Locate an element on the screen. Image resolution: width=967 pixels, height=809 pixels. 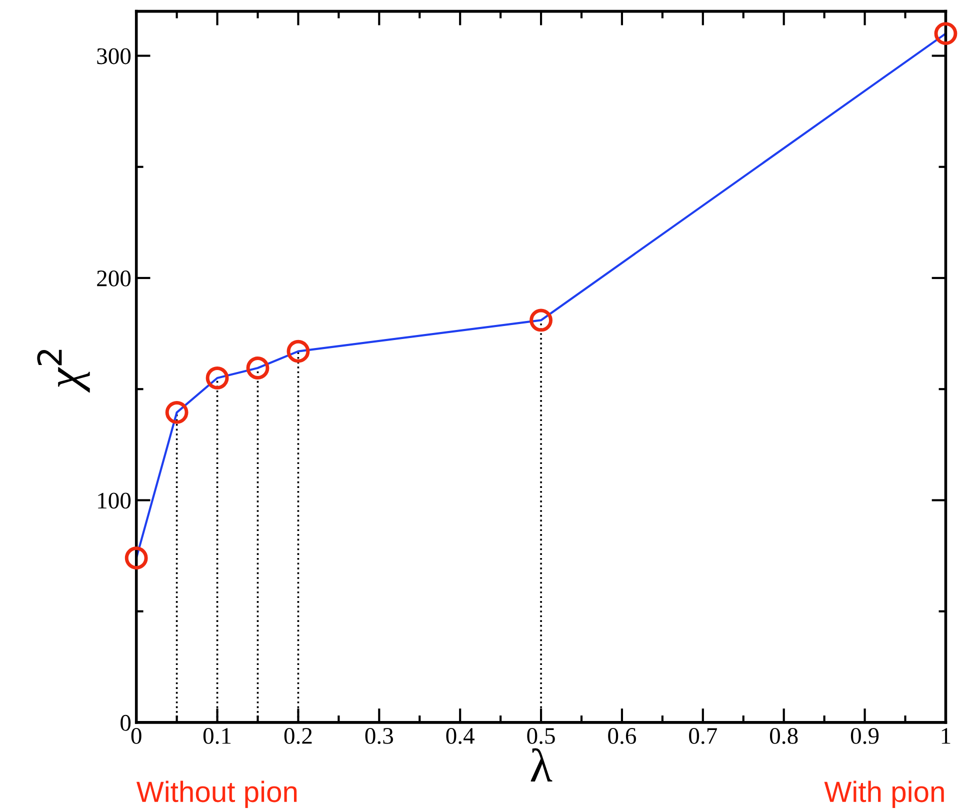
x-tick-label: 0.5 is located at coordinates (541, 736).